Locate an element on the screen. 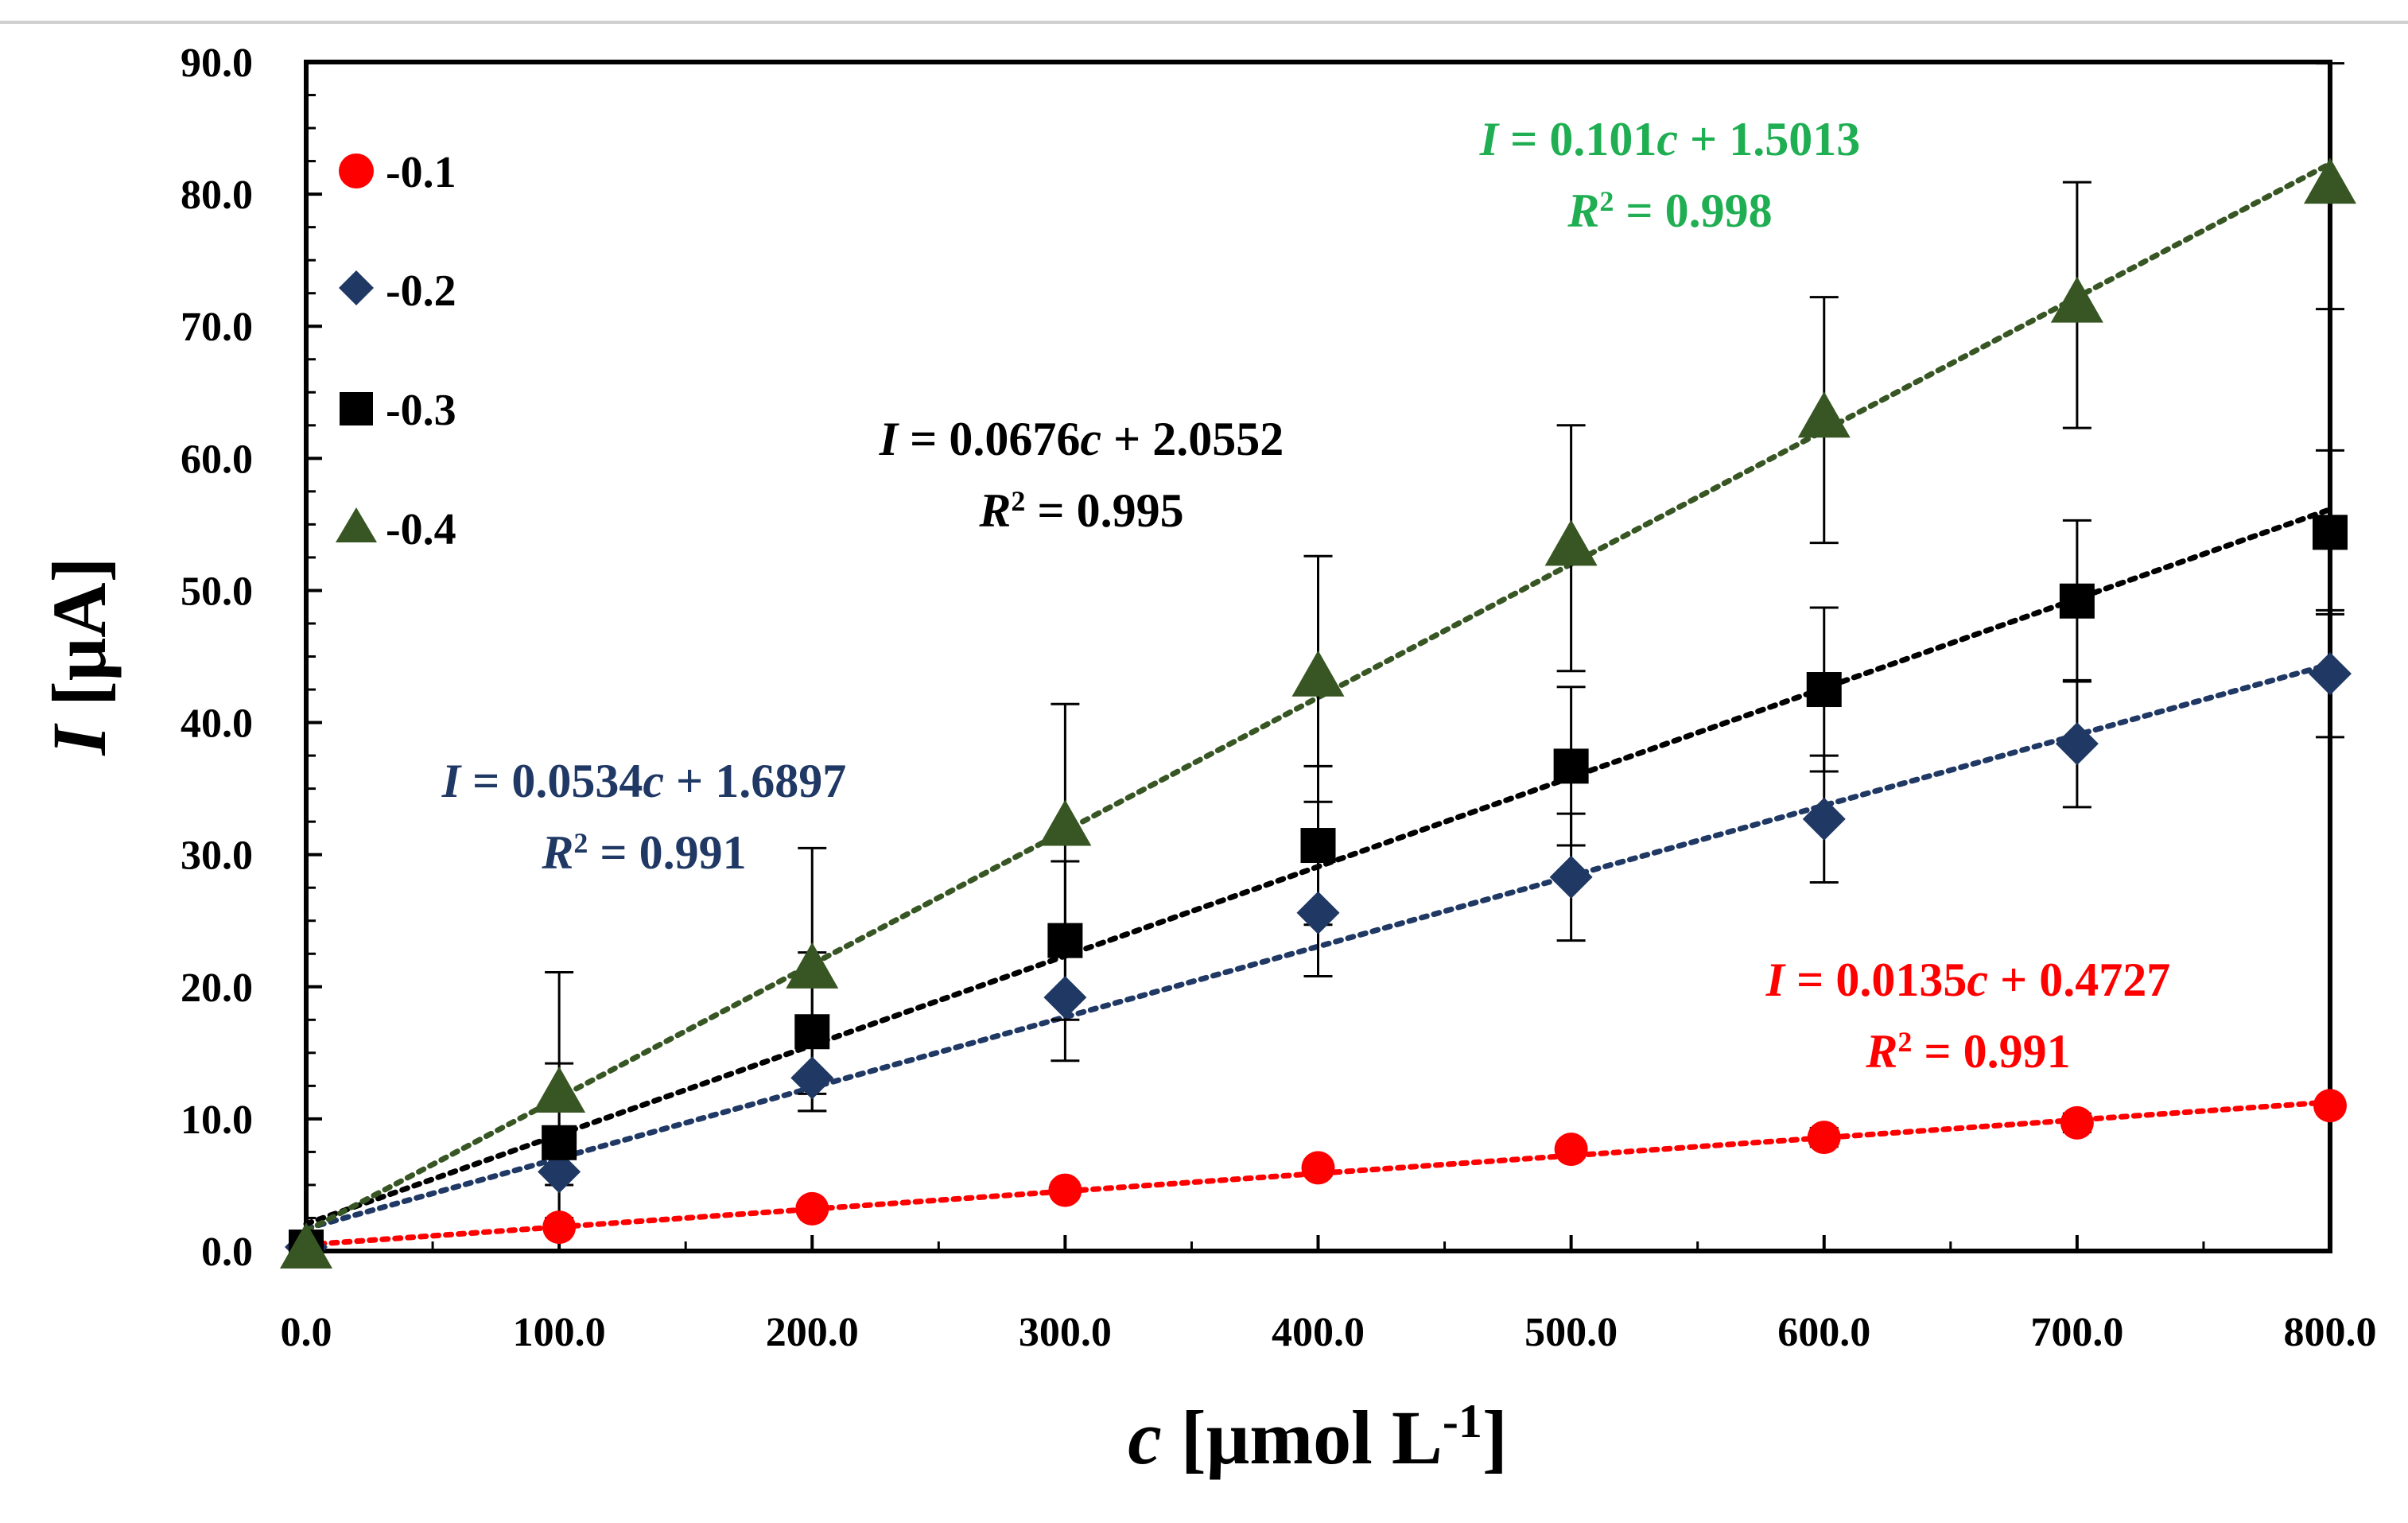 The width and height of the screenshot is (2408, 1523). y-tick-label: 70.0 is located at coordinates (217, 328).